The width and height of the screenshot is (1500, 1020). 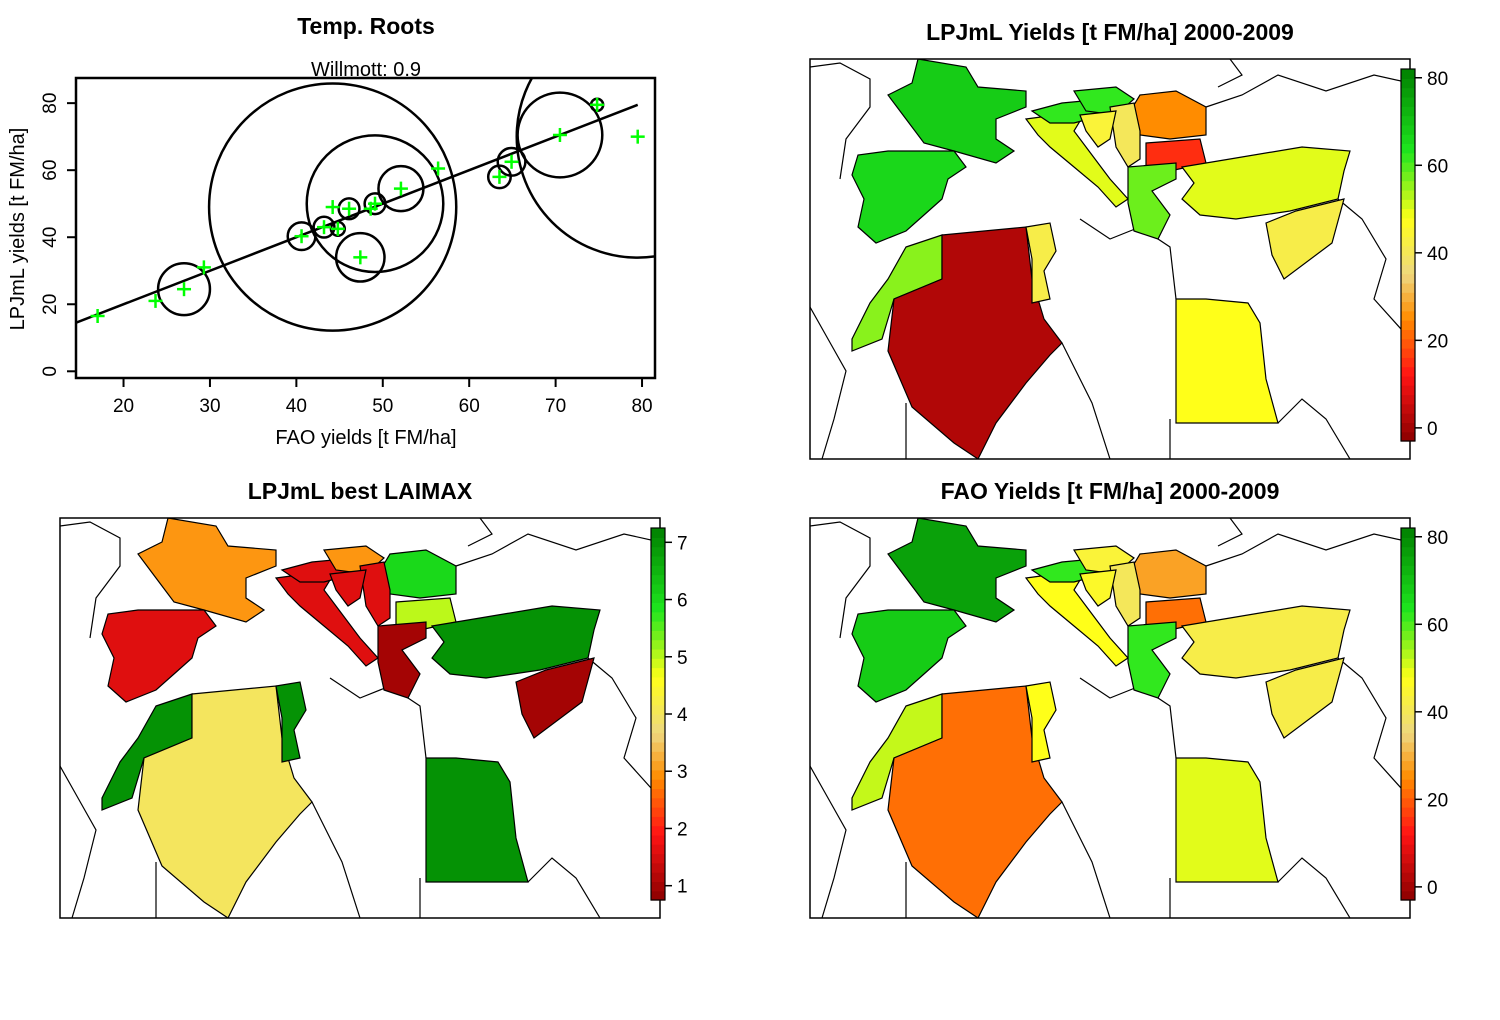 What do you see at coordinates (957, 111) in the screenshot?
I see `region-france` at bounding box center [957, 111].